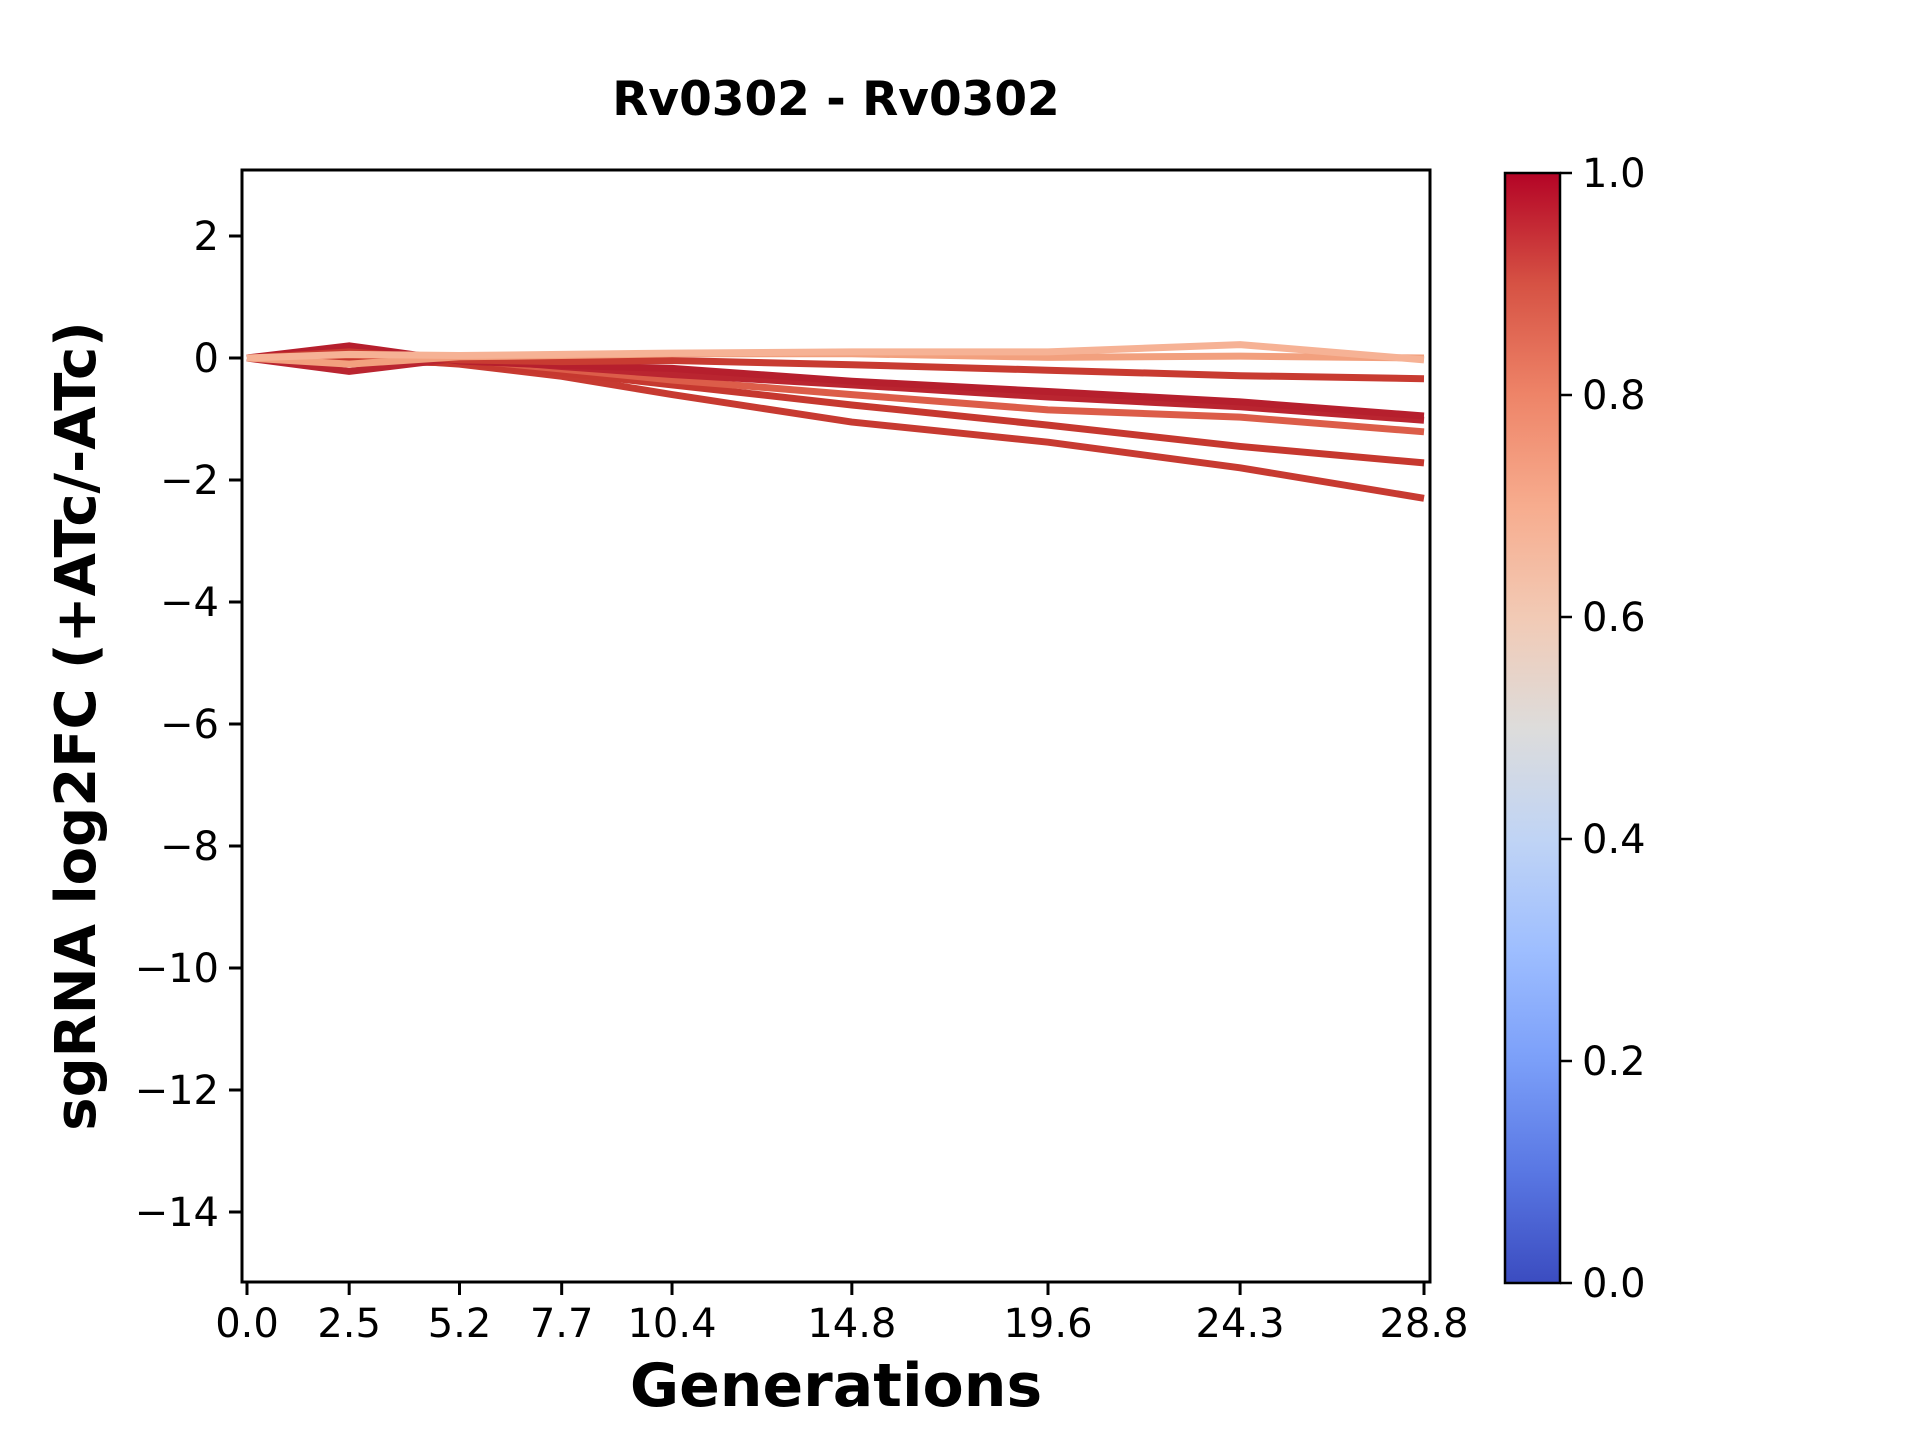 The width and height of the screenshot is (1920, 1440). Describe the element at coordinates (349, 1324) in the screenshot. I see `x-tick-label: 2.5` at that location.